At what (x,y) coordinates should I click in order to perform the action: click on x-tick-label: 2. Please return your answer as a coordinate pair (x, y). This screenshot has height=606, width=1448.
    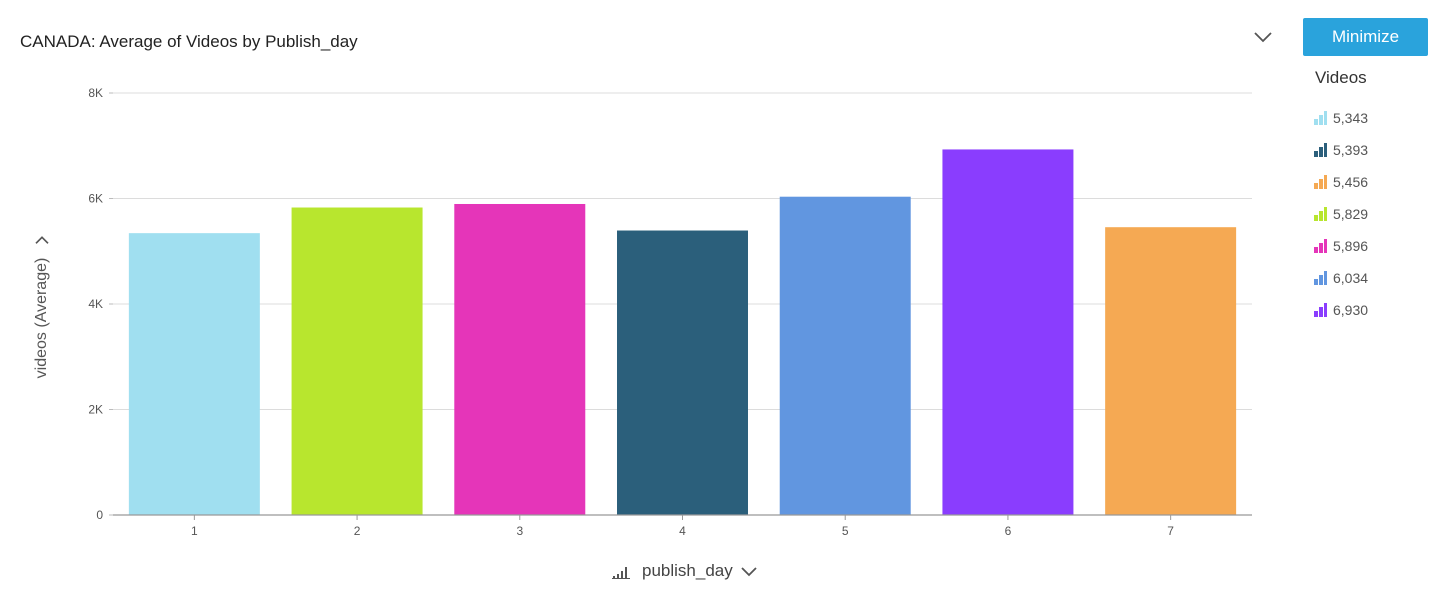
    Looking at the image, I should click on (357, 531).